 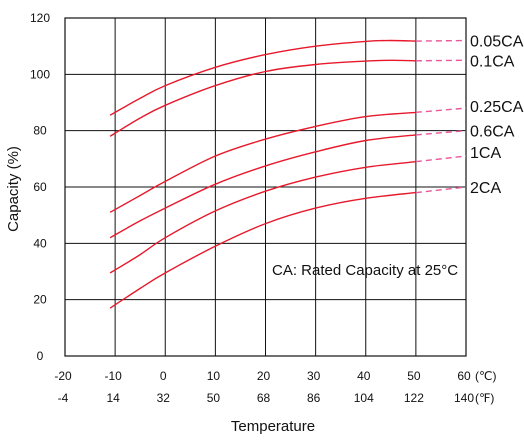 I want to click on x-tick-label-celsius: 0, so click(x=163, y=376).